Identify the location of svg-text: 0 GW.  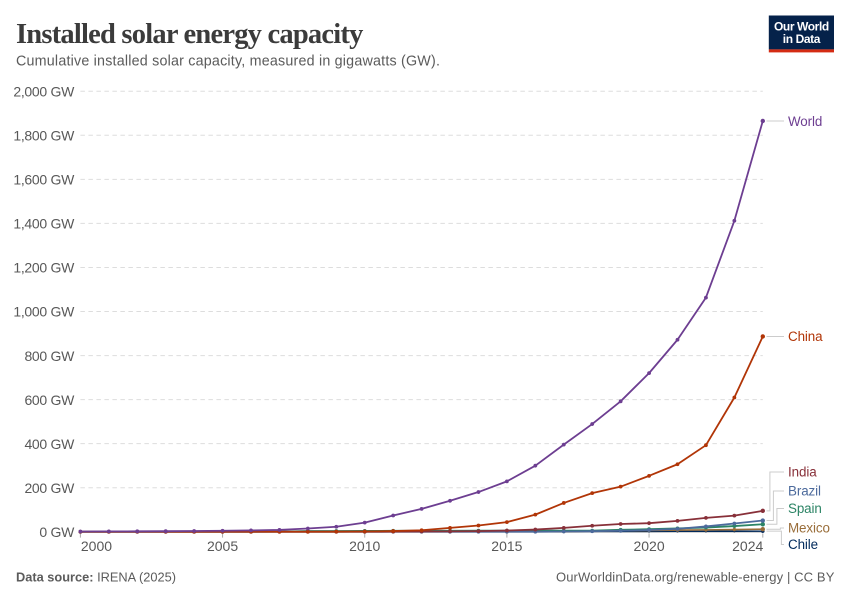
(57, 532).